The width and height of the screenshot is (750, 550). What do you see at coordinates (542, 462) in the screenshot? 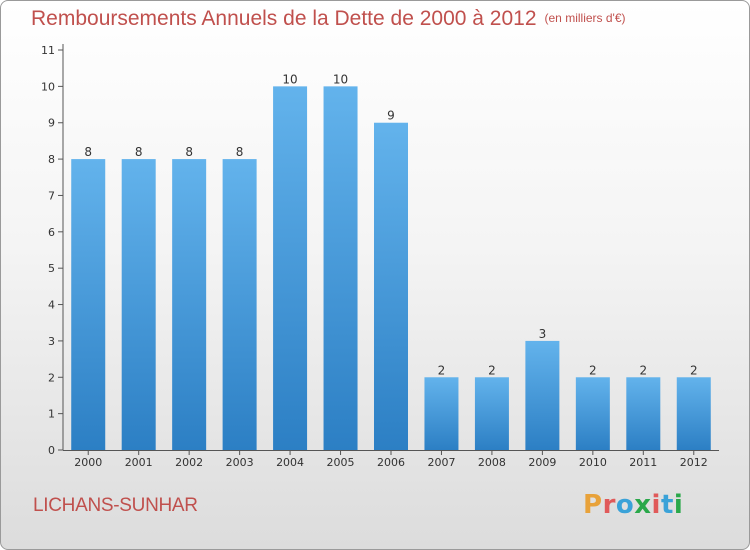
I see `x-tick-label: 2009` at bounding box center [542, 462].